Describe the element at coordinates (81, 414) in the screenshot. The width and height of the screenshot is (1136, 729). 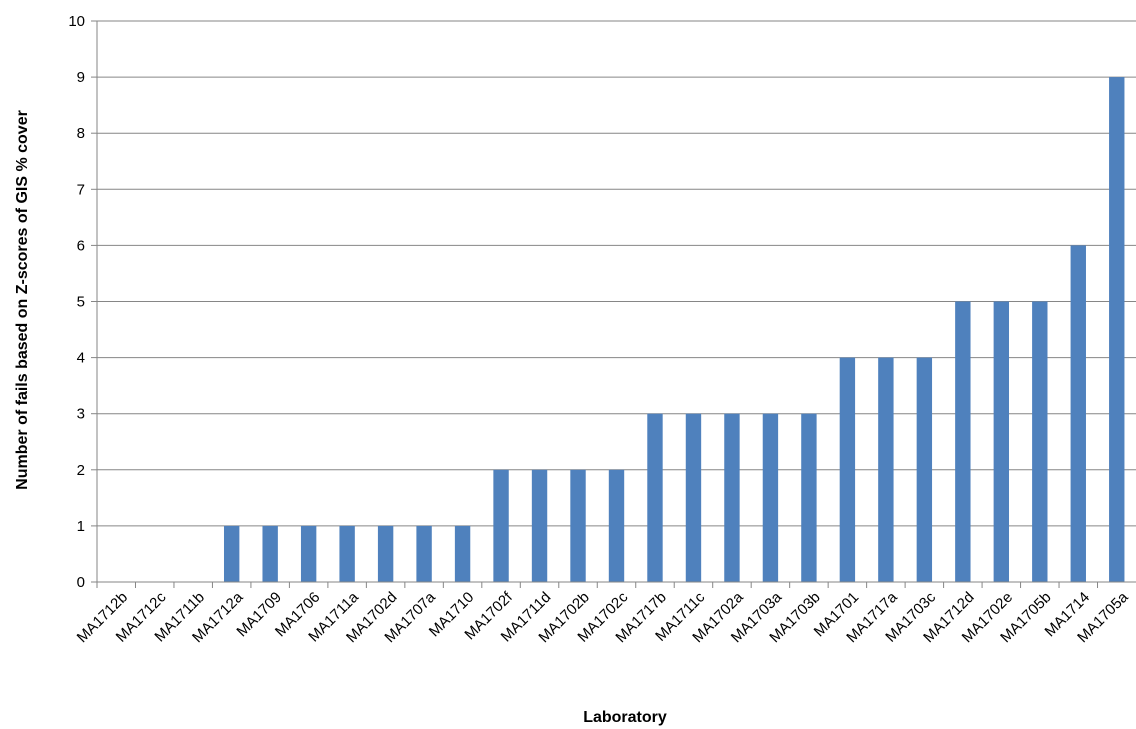
I see `y-tick-label: 3` at that location.